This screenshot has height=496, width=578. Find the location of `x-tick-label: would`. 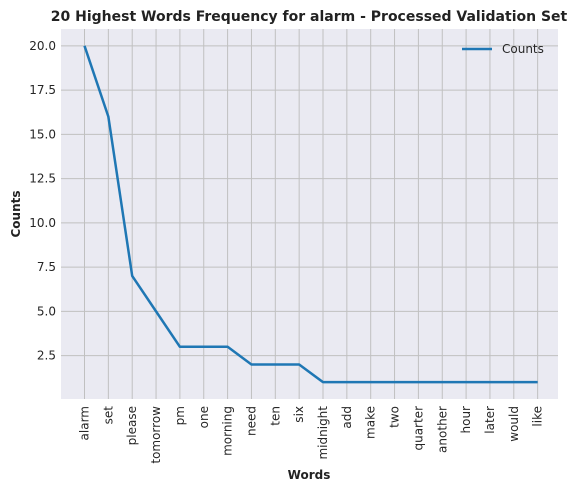

x-tick-label: would is located at coordinates (514, 424).